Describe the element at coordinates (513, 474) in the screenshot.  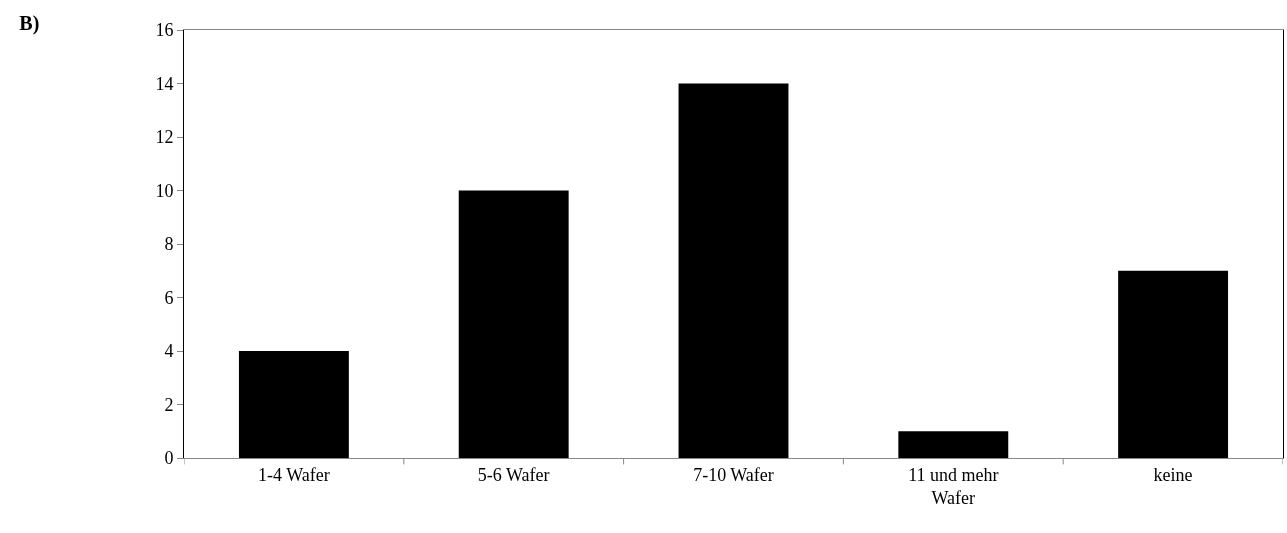
I see `x-tick-label: 5-6 Wafer` at that location.